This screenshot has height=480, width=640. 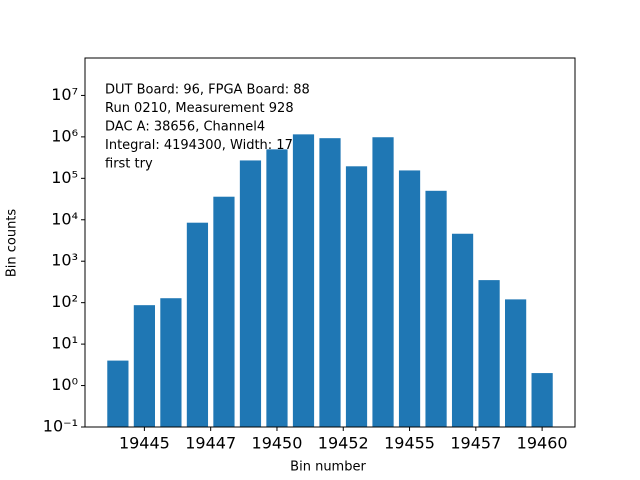 What do you see at coordinates (64, 260) in the screenshot?
I see `y-tick-label: 10³` at bounding box center [64, 260].